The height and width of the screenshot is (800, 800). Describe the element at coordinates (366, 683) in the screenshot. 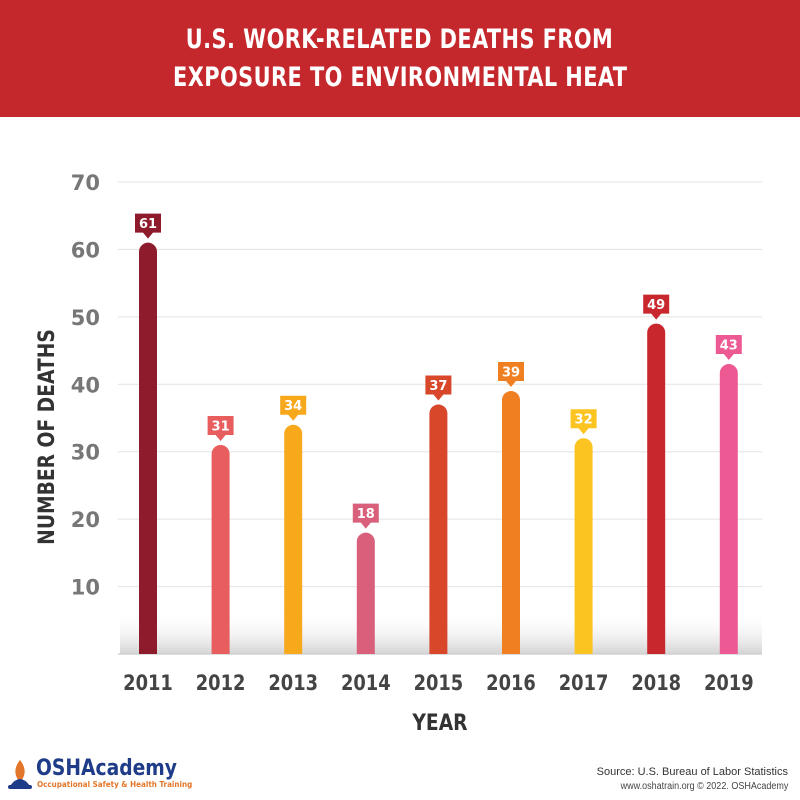

I see `x-tick-label: 2014` at that location.